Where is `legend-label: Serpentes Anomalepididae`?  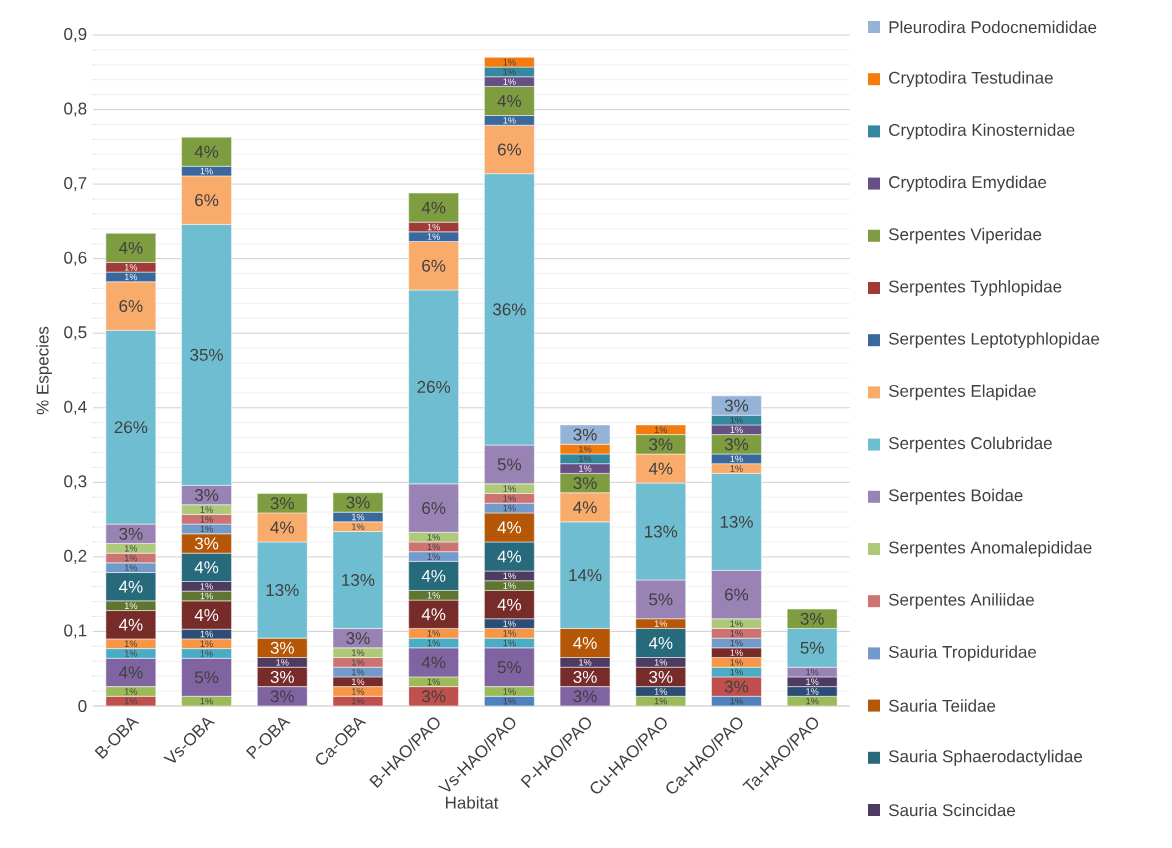
legend-label: Serpentes Anomalepididae is located at coordinates (990, 549).